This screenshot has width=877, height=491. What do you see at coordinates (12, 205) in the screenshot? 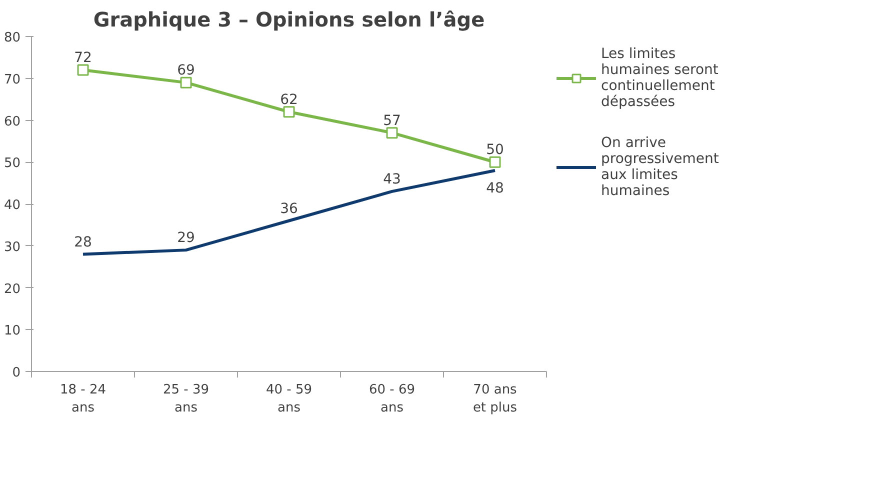
I see `y-tick-label: 40` at bounding box center [12, 205].